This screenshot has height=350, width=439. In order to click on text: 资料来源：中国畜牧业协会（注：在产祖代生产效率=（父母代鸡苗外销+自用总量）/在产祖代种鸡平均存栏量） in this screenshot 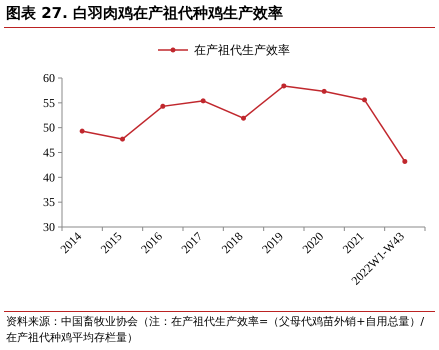, I will do `click(216, 330)`.